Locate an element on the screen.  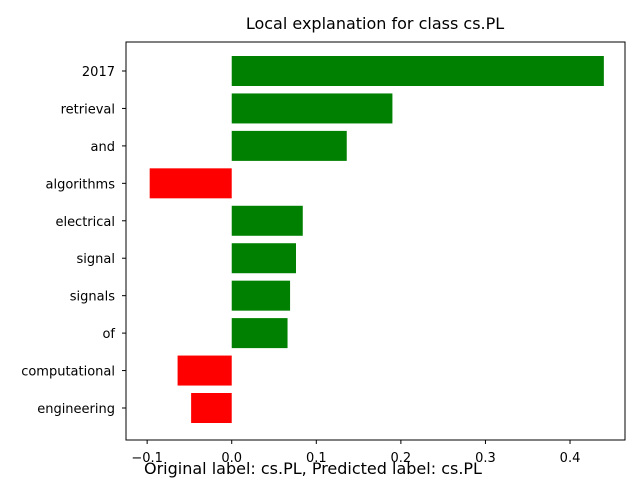
x-tick-label: 0.0 is located at coordinates (231, 458).